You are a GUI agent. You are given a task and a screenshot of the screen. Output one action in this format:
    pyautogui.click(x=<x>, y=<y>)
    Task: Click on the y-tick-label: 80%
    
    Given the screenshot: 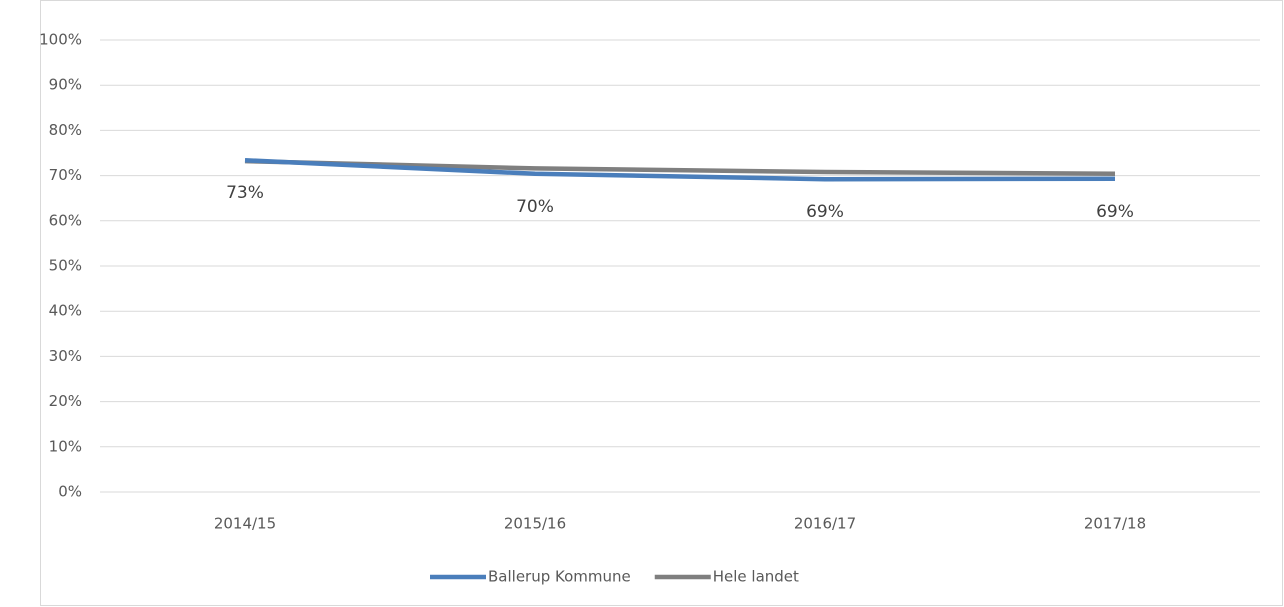 What is the action you would take?
    pyautogui.click(x=65, y=130)
    